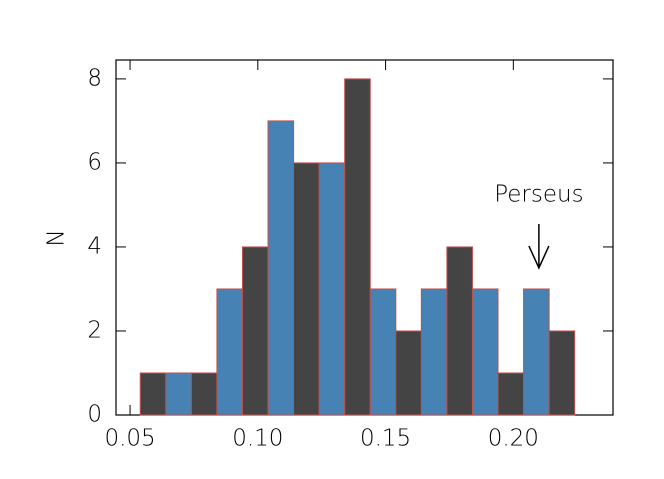  What do you see at coordinates (94, 246) in the screenshot?
I see `y-tick-label: 4` at bounding box center [94, 246].